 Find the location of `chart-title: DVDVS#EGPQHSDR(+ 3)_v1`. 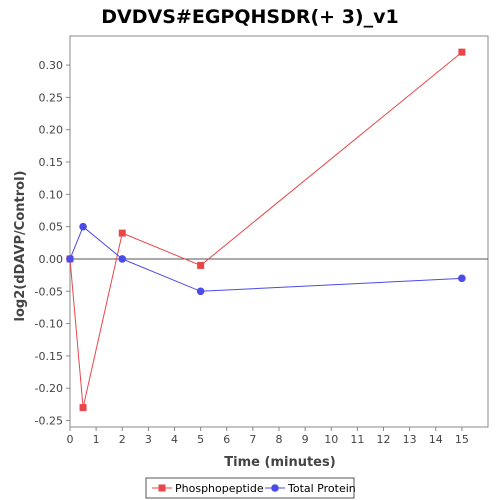

chart-title: DVDVS#EGPQHSDR(+ 3)_v1 is located at coordinates (249, 17).